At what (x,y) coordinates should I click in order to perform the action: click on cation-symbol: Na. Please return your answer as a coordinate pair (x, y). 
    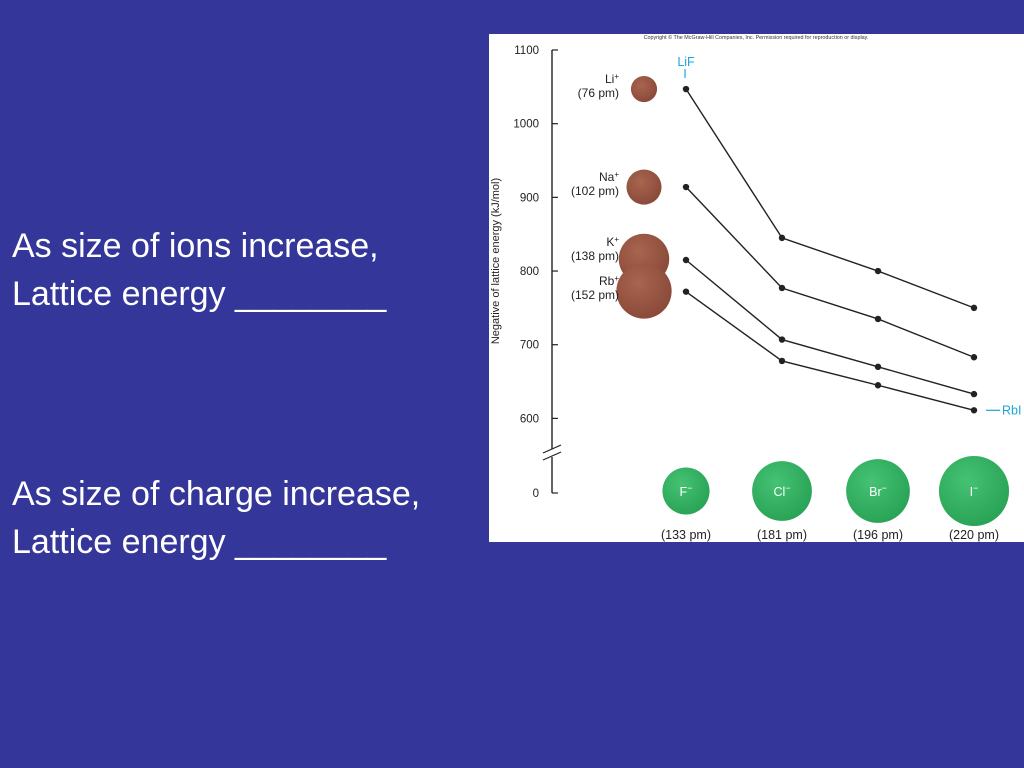
    Looking at the image, I should click on (607, 177).